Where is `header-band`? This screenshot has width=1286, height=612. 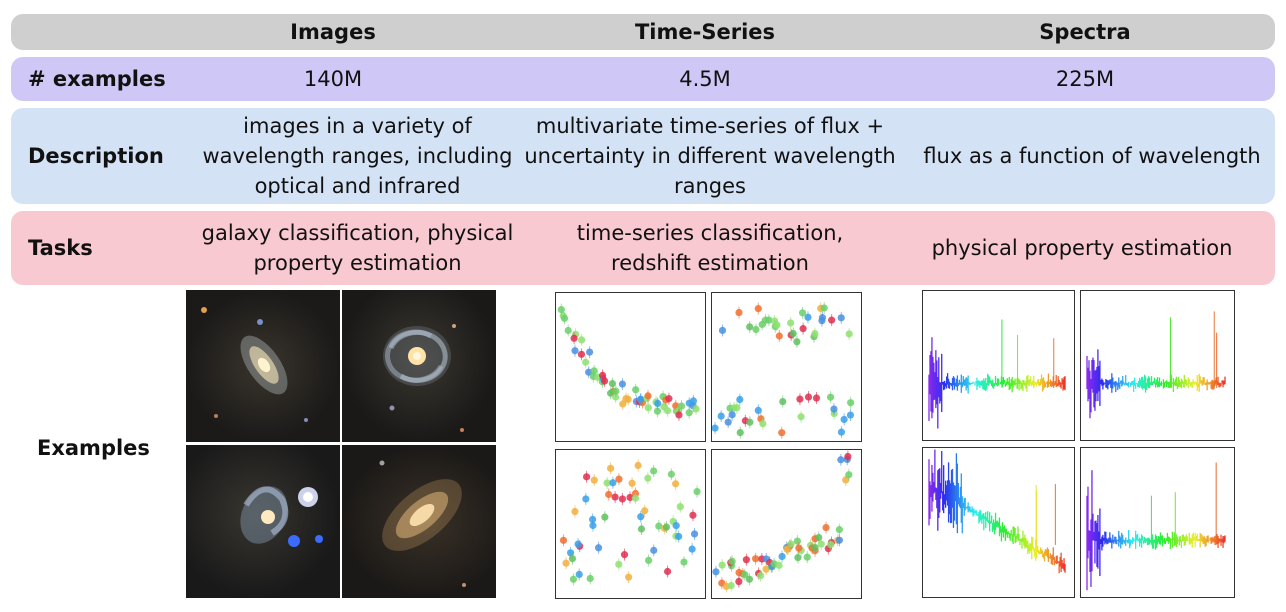
header-band is located at coordinates (643, 32).